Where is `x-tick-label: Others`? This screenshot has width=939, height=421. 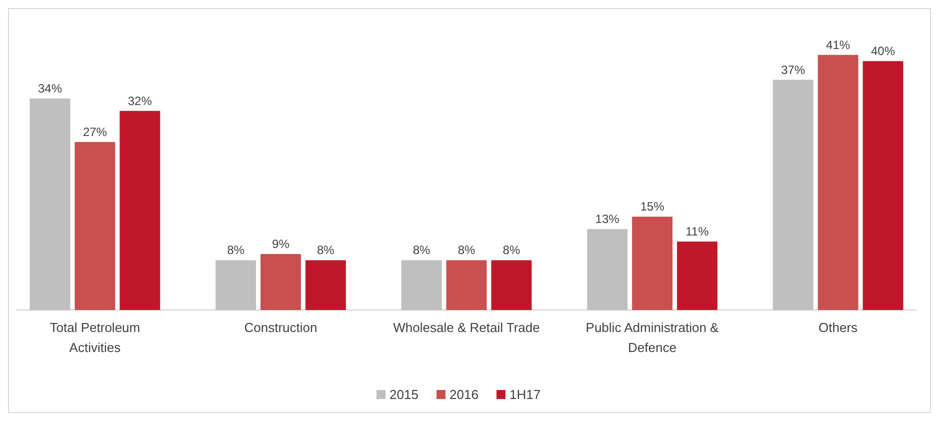 x-tick-label: Others is located at coordinates (838, 327).